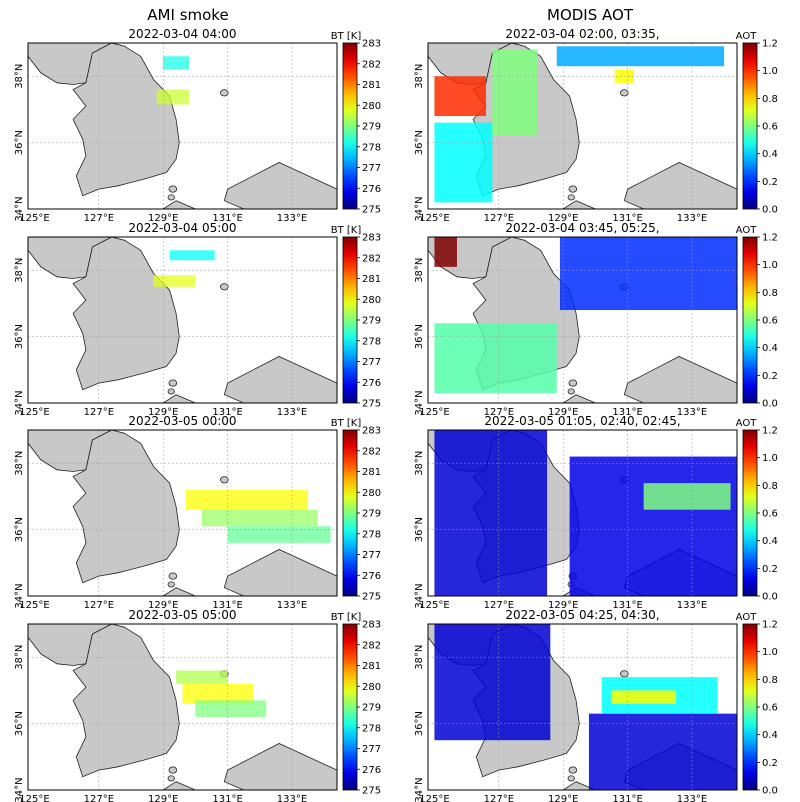 The image size is (800, 802). I want to click on colorbar-tick-label: 279, so click(371, 127).